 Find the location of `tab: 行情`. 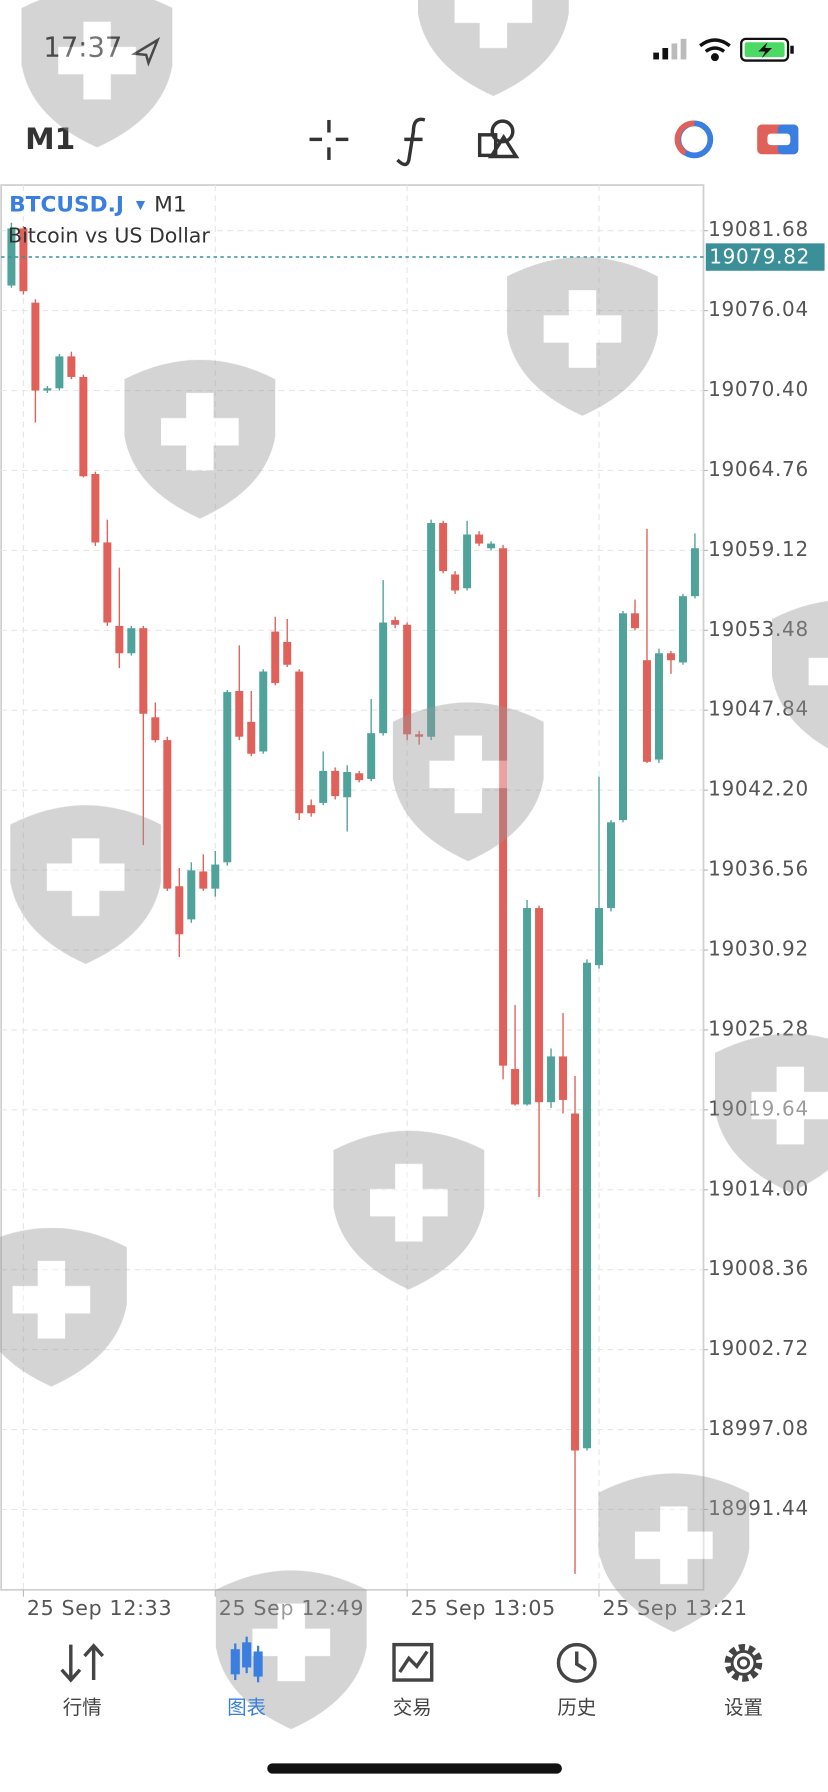

tab: 行情 is located at coordinates (82, 1681).